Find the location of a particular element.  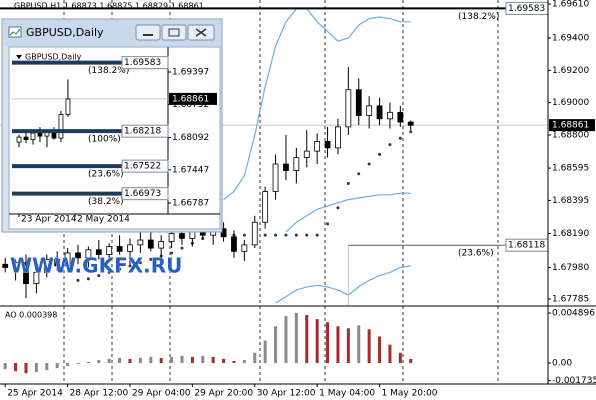

x-tick-label: 2 May 2014 is located at coordinates (103, 220).